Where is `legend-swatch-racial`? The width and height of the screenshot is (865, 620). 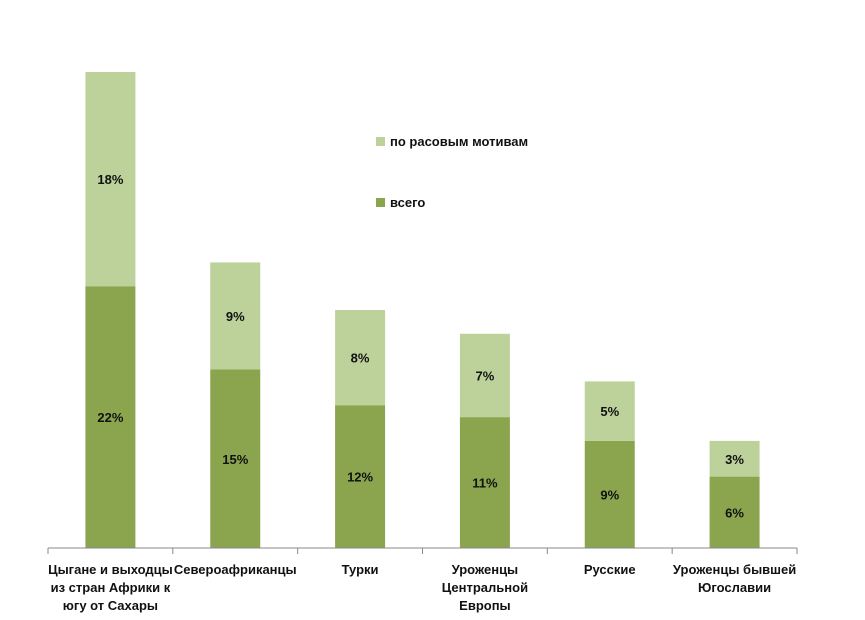
legend-swatch-racial is located at coordinates (380, 141).